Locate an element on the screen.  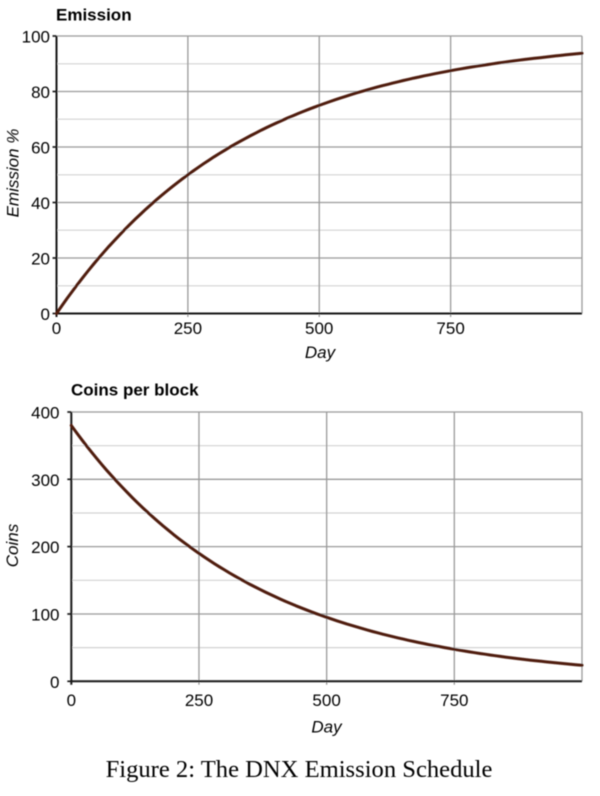
svg-text: 40 is located at coordinates (40, 203).